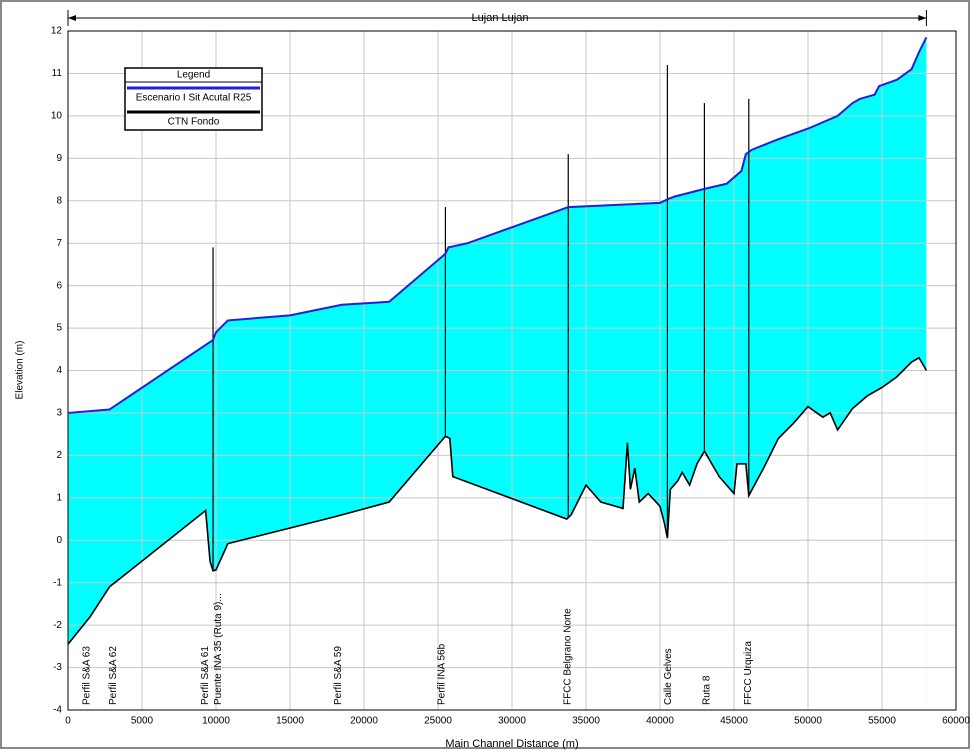  Describe the element at coordinates (442, 674) in the screenshot. I see `station-label: Perfil INA 56b` at that location.